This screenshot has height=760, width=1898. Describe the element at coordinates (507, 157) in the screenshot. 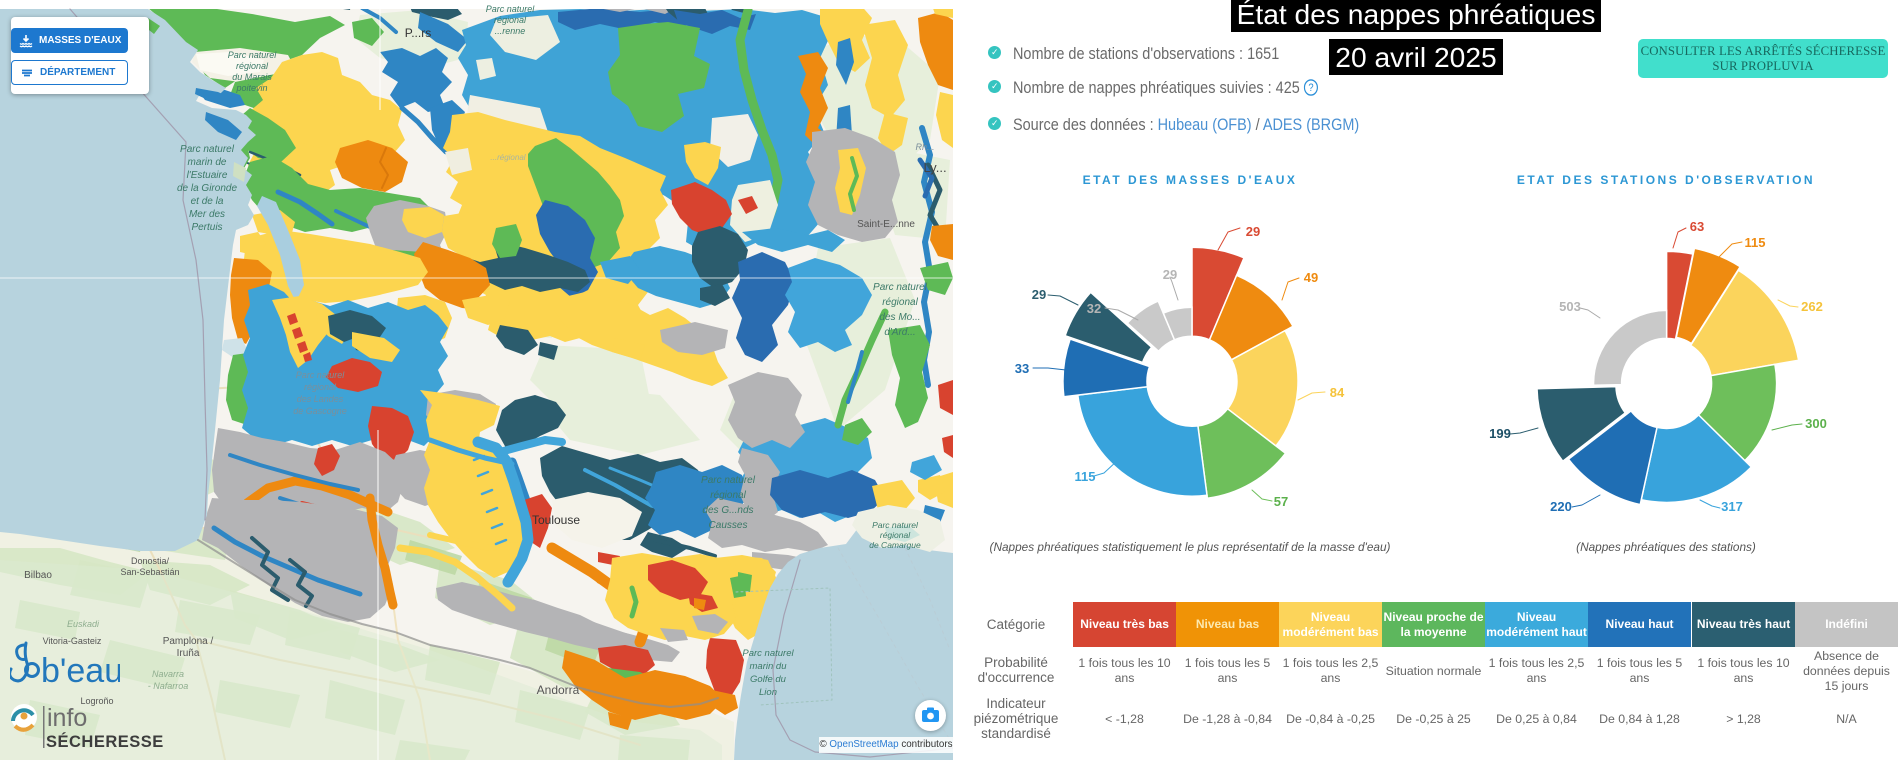

I see `svg-text: ...régional` at that location.